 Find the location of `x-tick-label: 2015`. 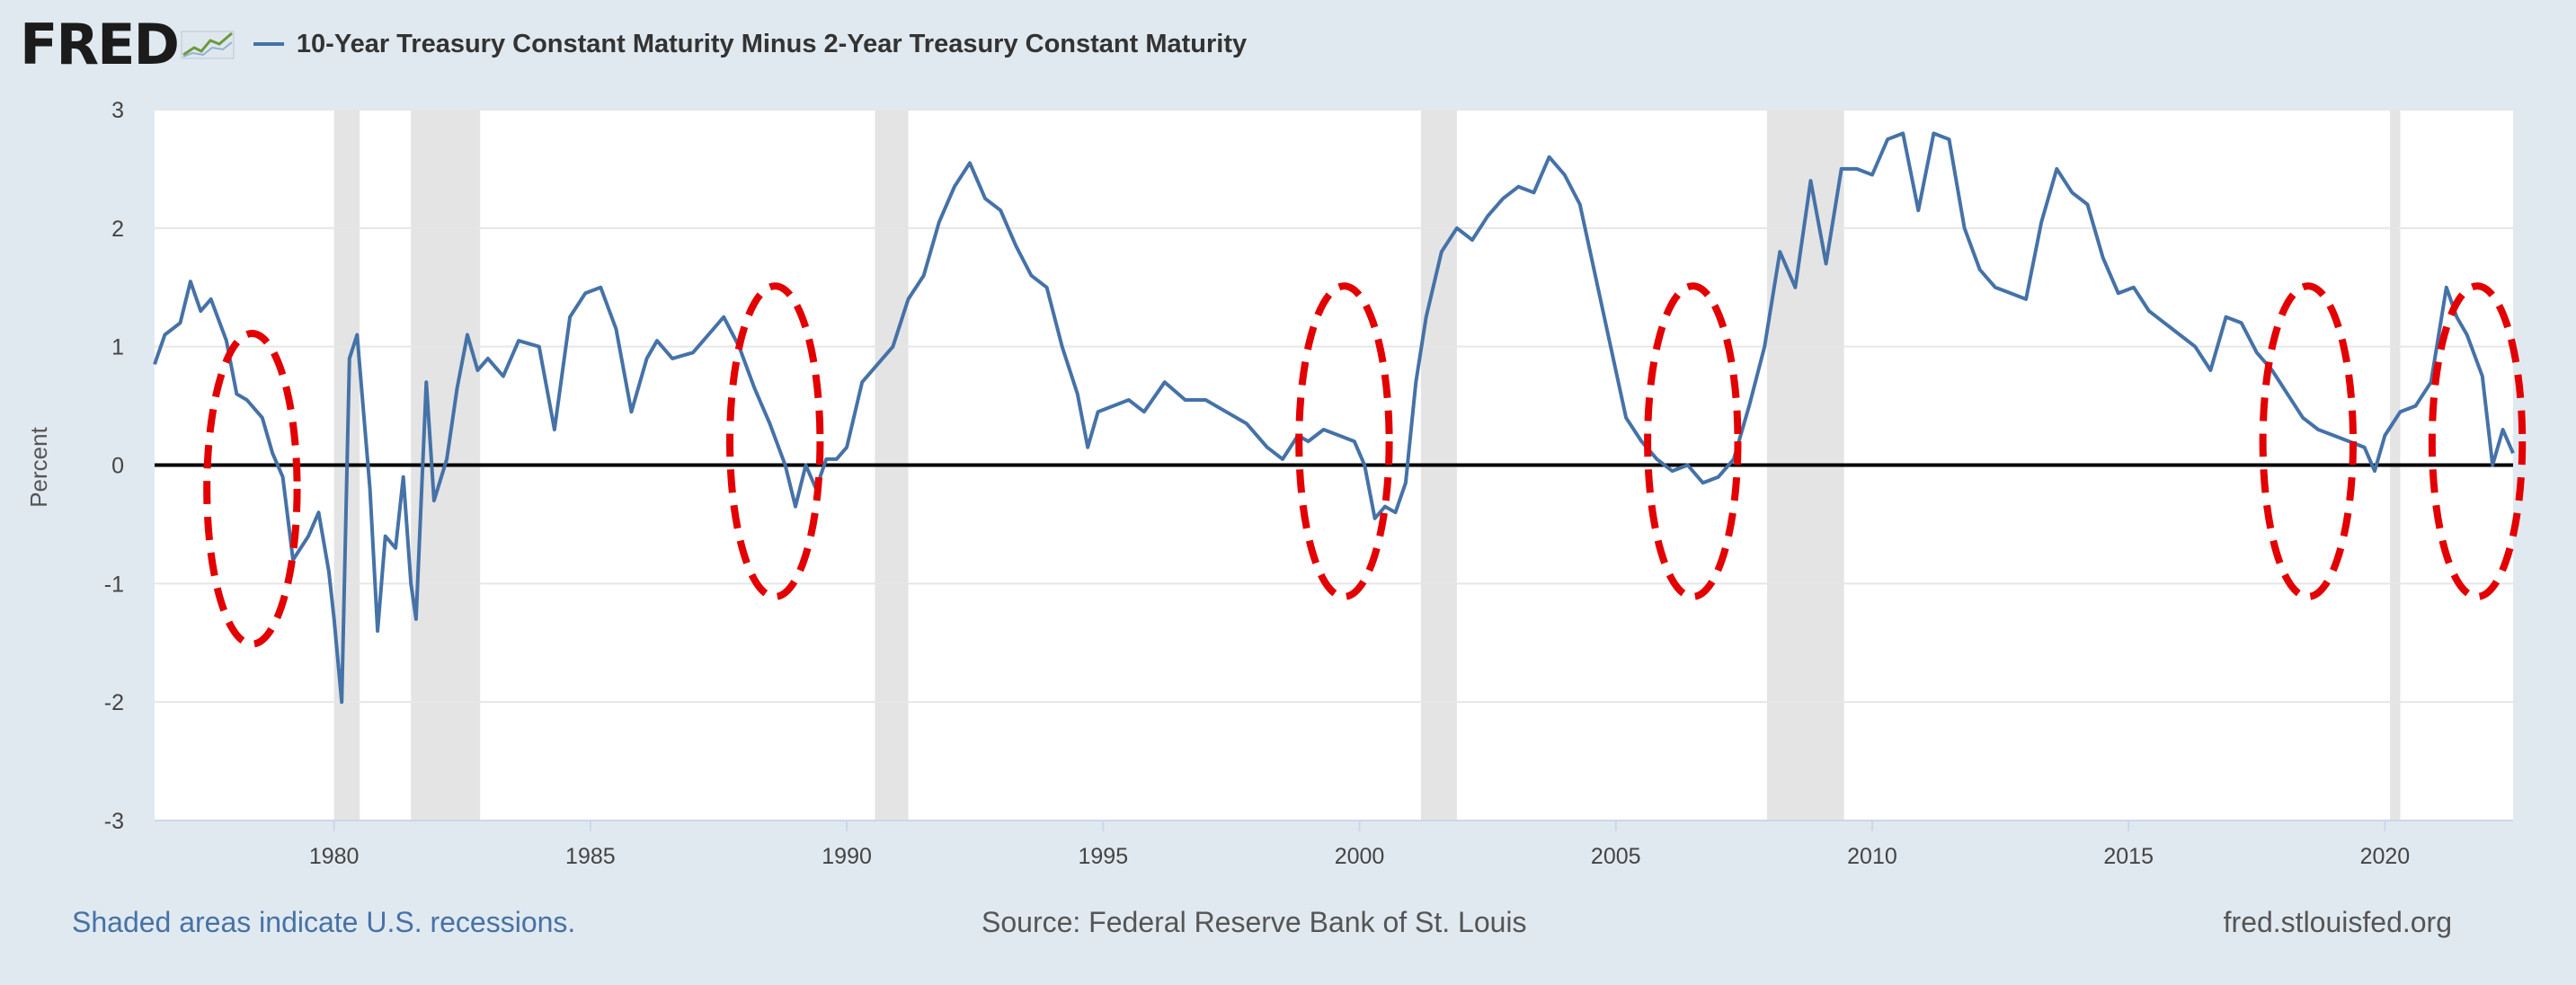

x-tick-label: 2015 is located at coordinates (2128, 856).